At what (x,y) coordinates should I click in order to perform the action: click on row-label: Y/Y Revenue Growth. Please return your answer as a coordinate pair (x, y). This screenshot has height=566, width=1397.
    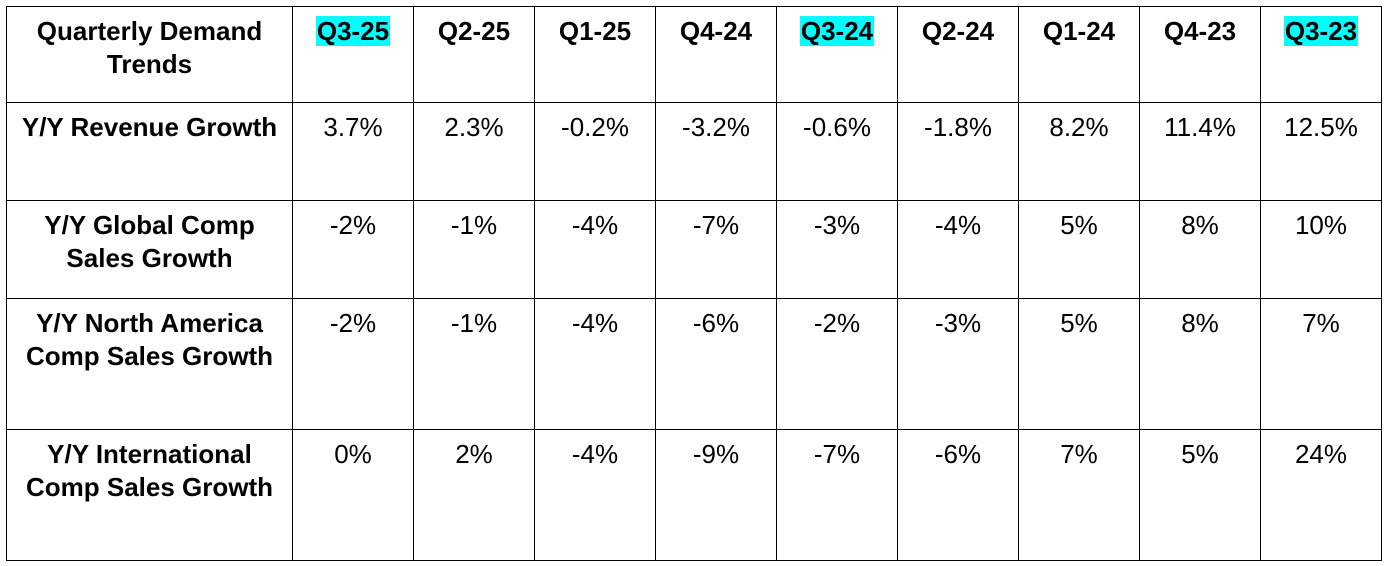
    Looking at the image, I should click on (149, 151).